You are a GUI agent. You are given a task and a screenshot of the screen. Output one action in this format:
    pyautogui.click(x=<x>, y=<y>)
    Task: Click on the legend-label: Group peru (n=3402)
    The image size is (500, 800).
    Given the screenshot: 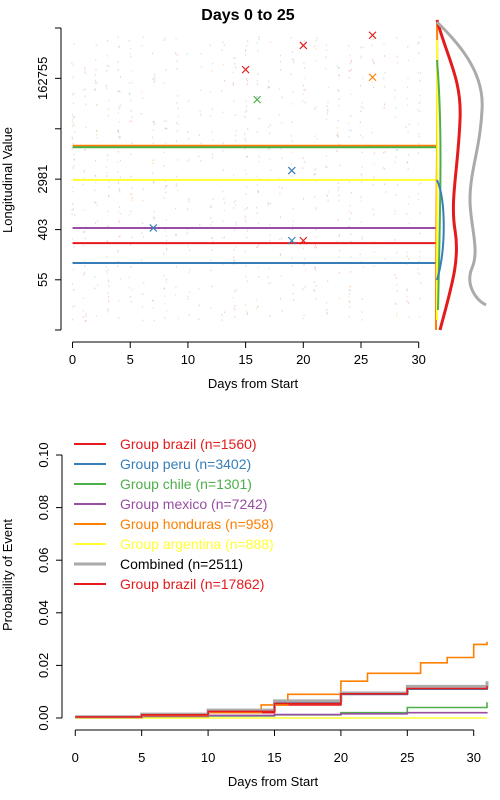 What is the action you would take?
    pyautogui.click(x=185, y=464)
    